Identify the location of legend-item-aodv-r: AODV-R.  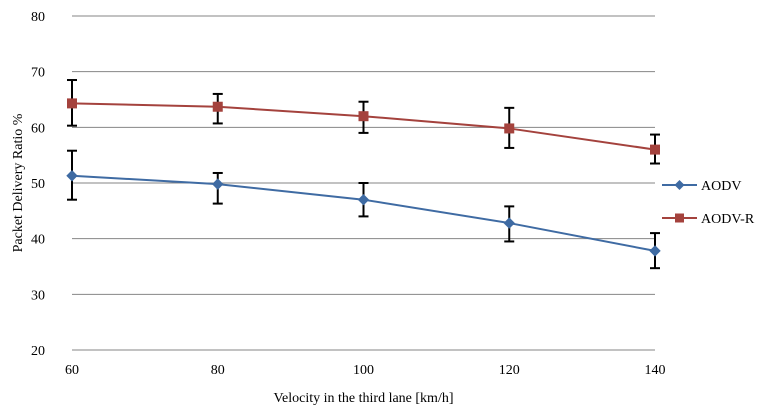
(708, 219).